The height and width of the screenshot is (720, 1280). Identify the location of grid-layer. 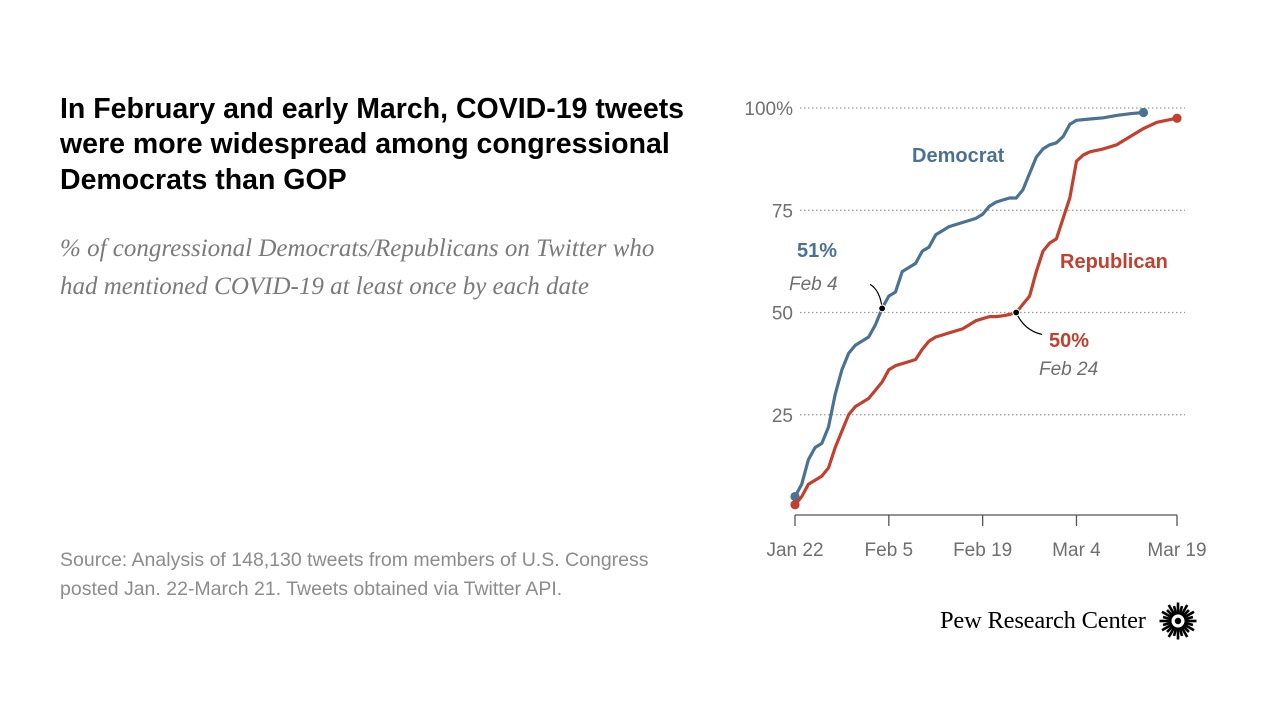
(992, 261).